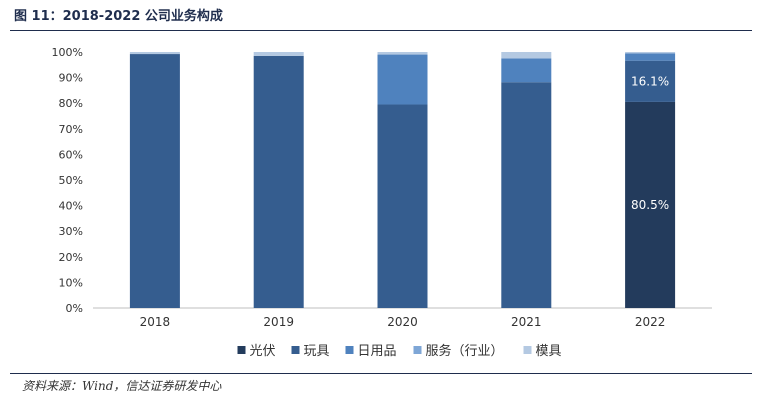  What do you see at coordinates (650, 322) in the screenshot?
I see `x-tick-label: 2022` at bounding box center [650, 322].